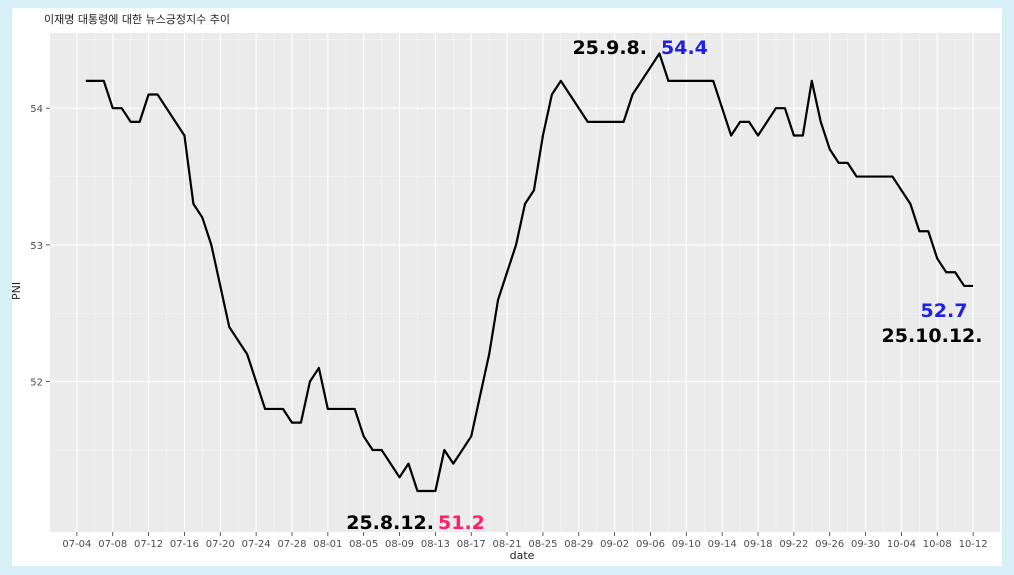 The width and height of the screenshot is (1014, 575). I want to click on chart-title: 이재명 대통령에 대한 뉴스긍정지수 추이, so click(137, 19).